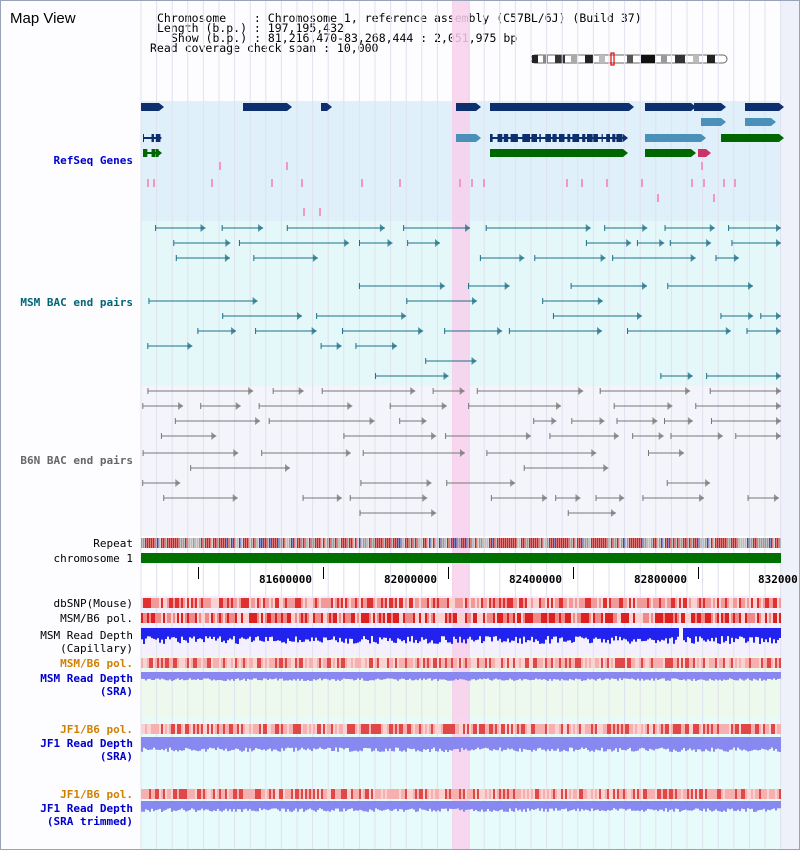 The width and height of the screenshot is (800, 850). I want to click on msm-bac-label: MSM BAC end pairs, so click(76, 302).